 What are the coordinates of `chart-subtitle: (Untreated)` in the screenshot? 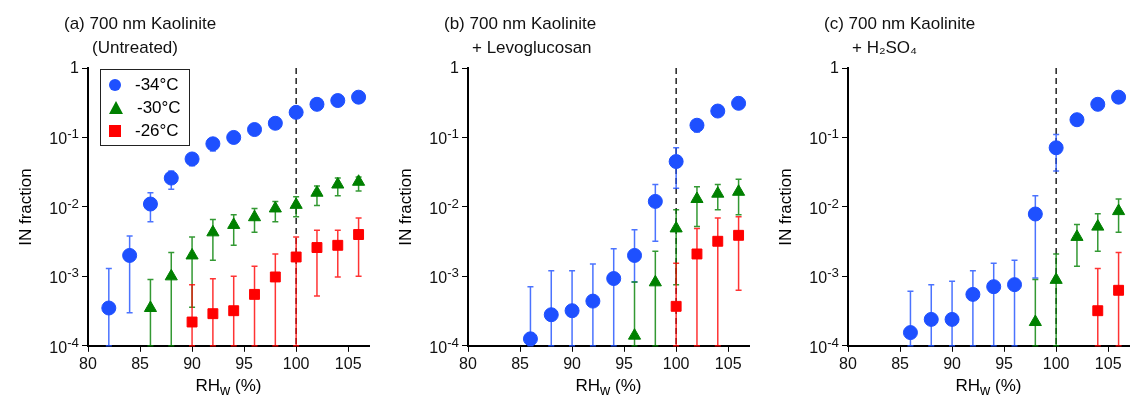 It's located at (135, 48).